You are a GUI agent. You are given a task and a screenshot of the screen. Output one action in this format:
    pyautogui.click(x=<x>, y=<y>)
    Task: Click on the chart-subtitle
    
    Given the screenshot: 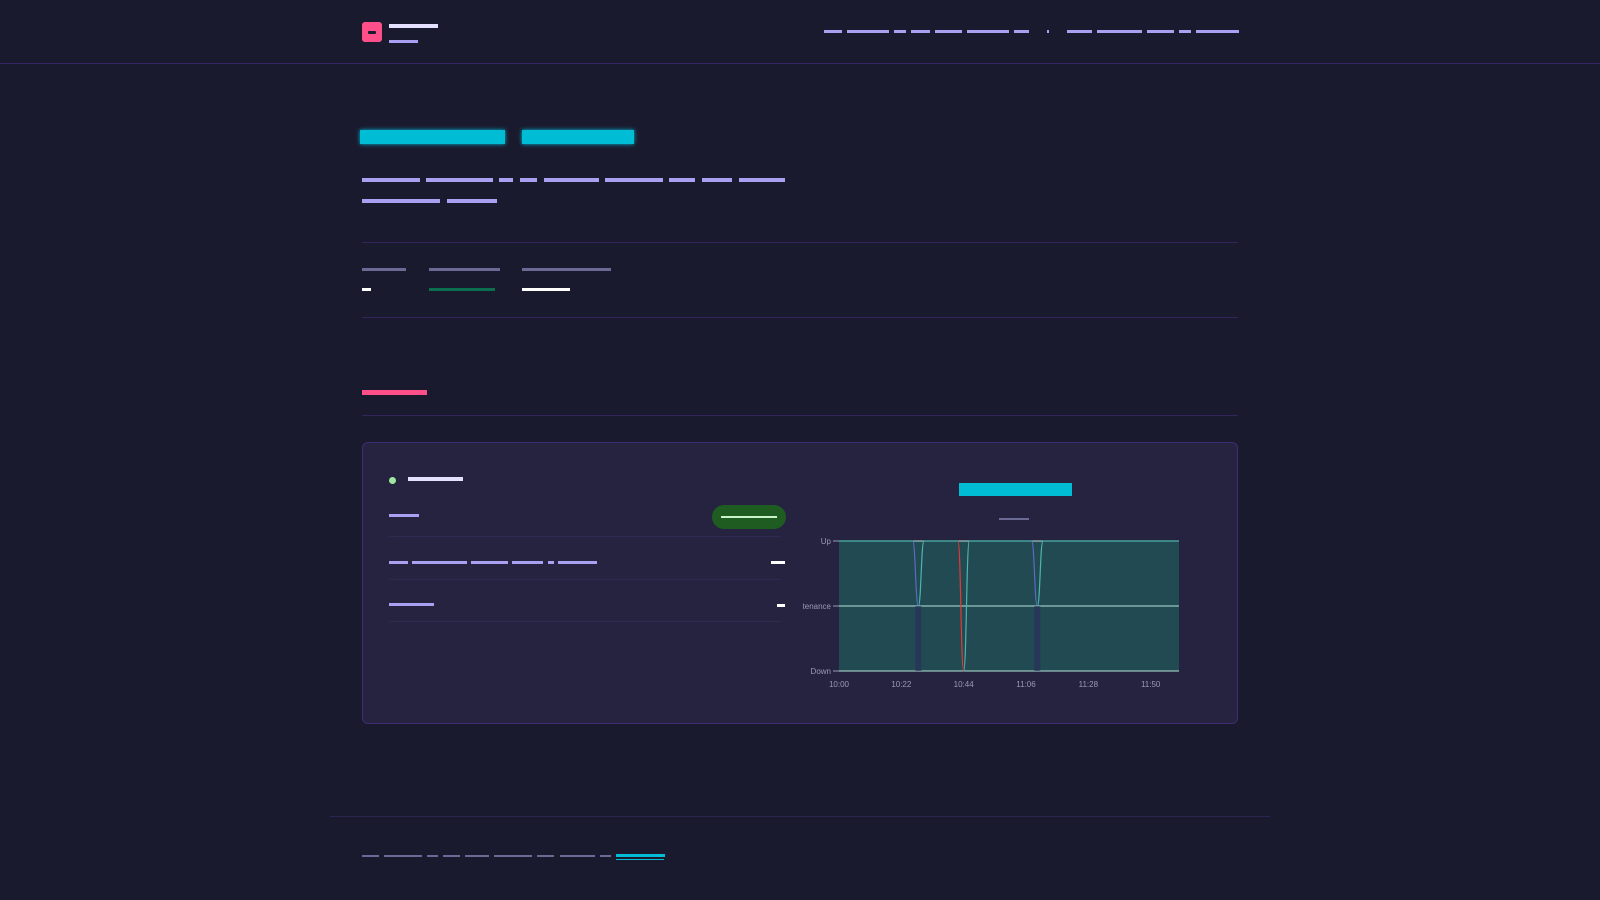 What is the action you would take?
    pyautogui.click(x=1014, y=519)
    